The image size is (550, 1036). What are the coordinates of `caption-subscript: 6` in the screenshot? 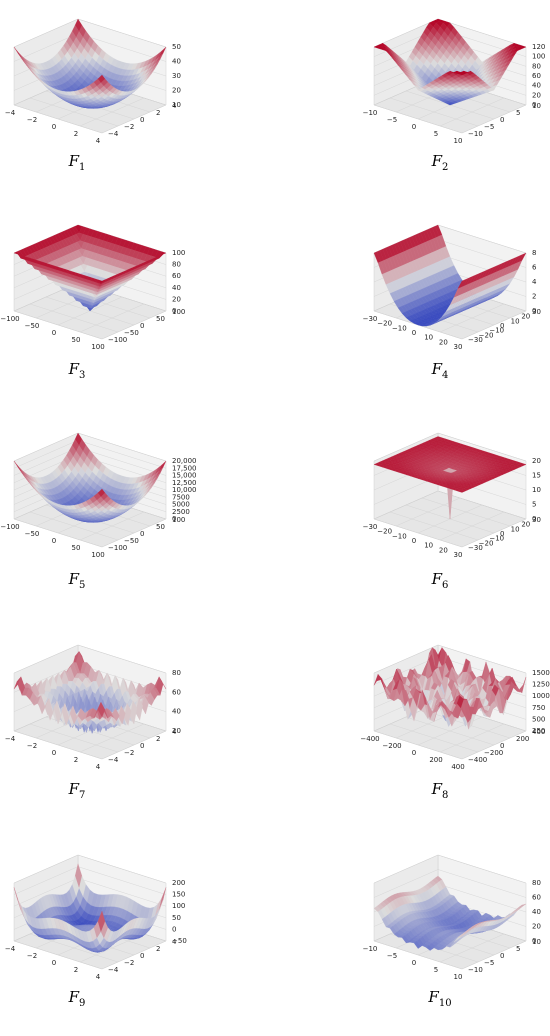 It's located at (445, 585).